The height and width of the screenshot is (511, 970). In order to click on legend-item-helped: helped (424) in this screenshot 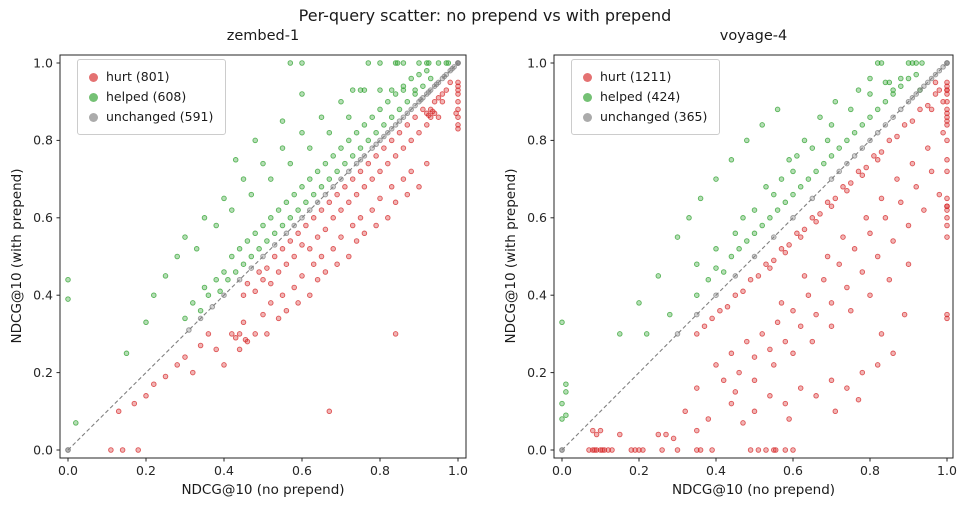, I will do `click(644, 97)`.